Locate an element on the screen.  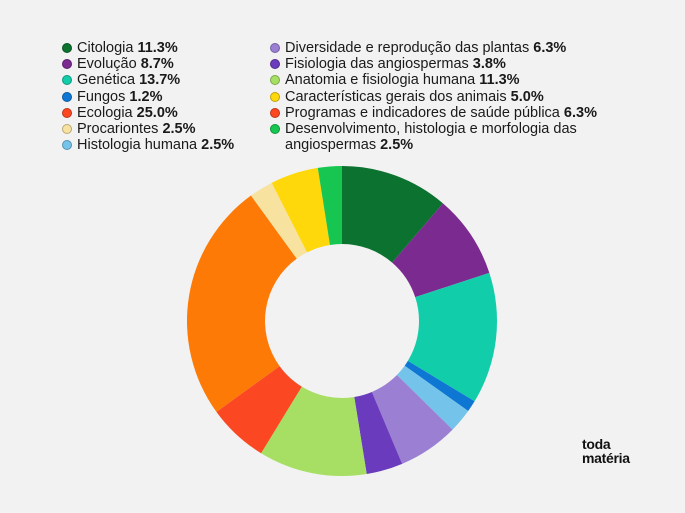
legend-item: Anatomia e fisiologia humana 11.3% is located at coordinates (450, 80).